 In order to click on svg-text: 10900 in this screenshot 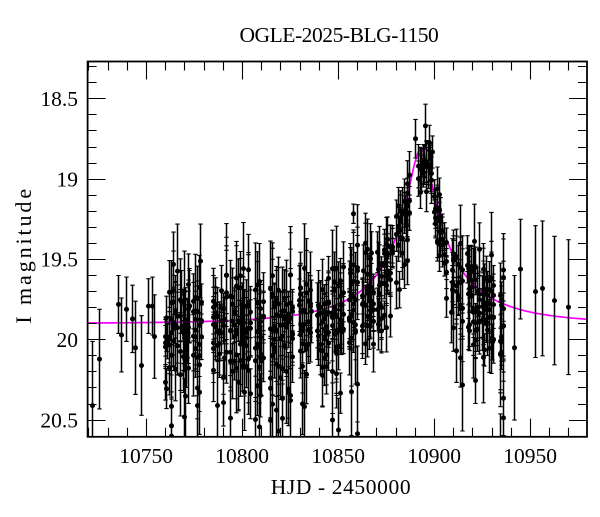, I will do `click(434, 456)`.